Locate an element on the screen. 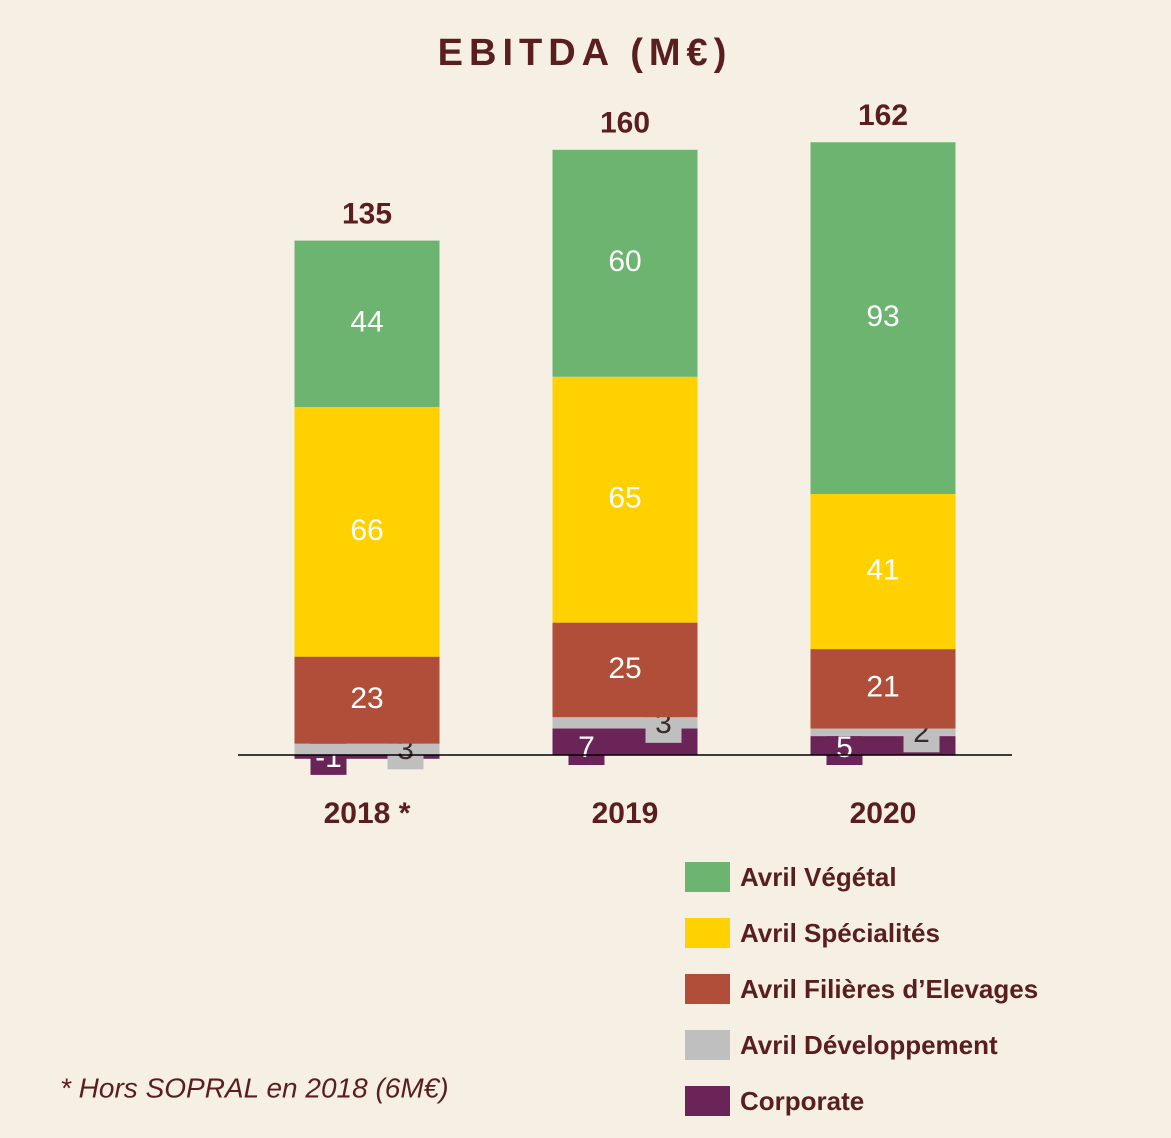 The height and width of the screenshot is (1138, 1171). data-label: 21 is located at coordinates (882, 687).